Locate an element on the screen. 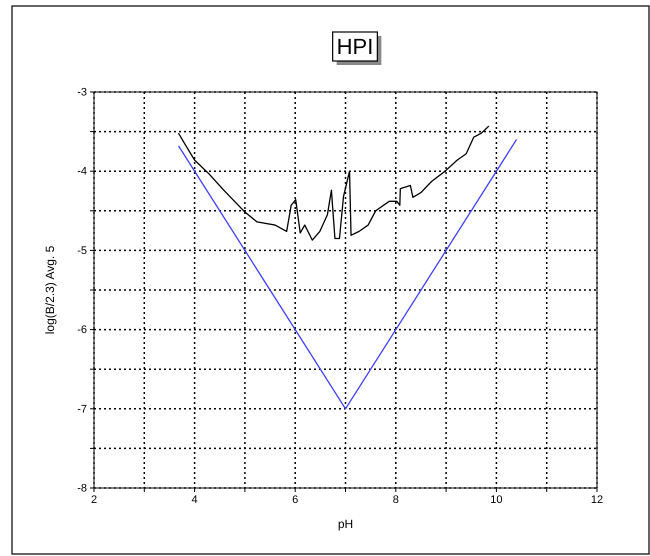  y-tick-label: -7 is located at coordinates (82, 409).